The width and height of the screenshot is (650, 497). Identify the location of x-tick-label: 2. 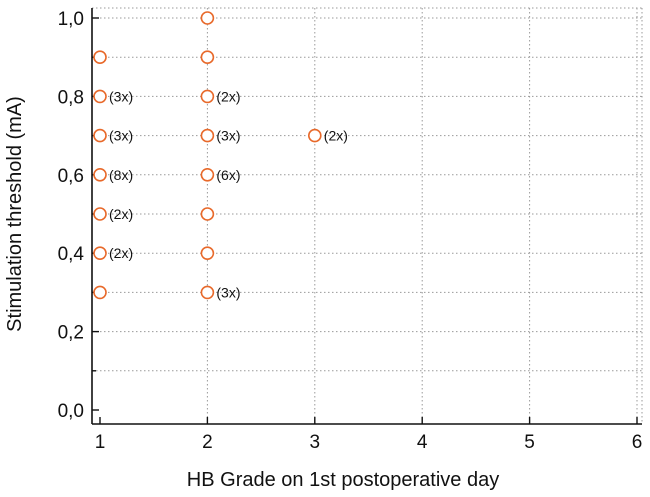
(207, 442).